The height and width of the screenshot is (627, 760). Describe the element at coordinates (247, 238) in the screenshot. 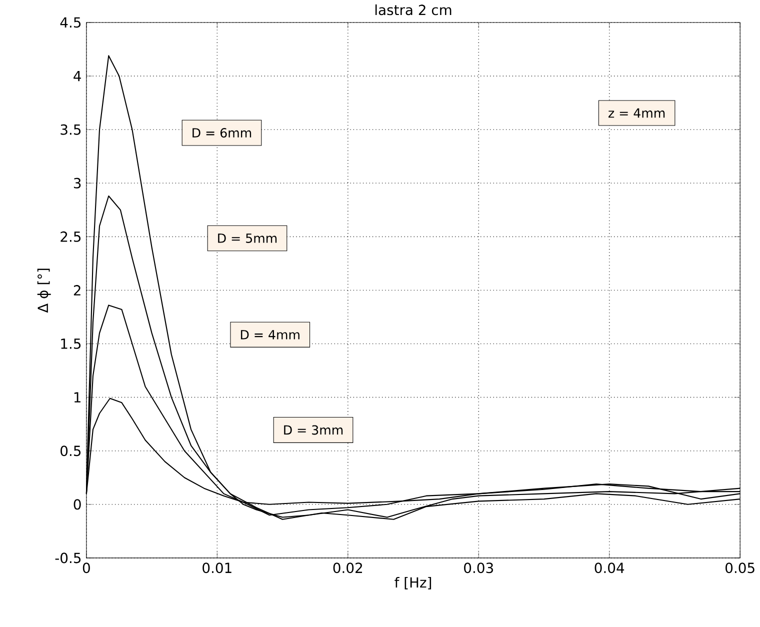

I see `annotation: D = 5mm` at that location.